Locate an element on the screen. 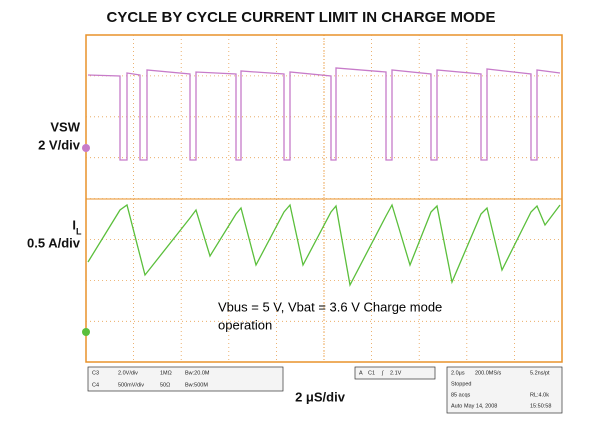 Image resolution: width=603 pixels, height=421 pixels. status-text: C3 is located at coordinates (95, 373).